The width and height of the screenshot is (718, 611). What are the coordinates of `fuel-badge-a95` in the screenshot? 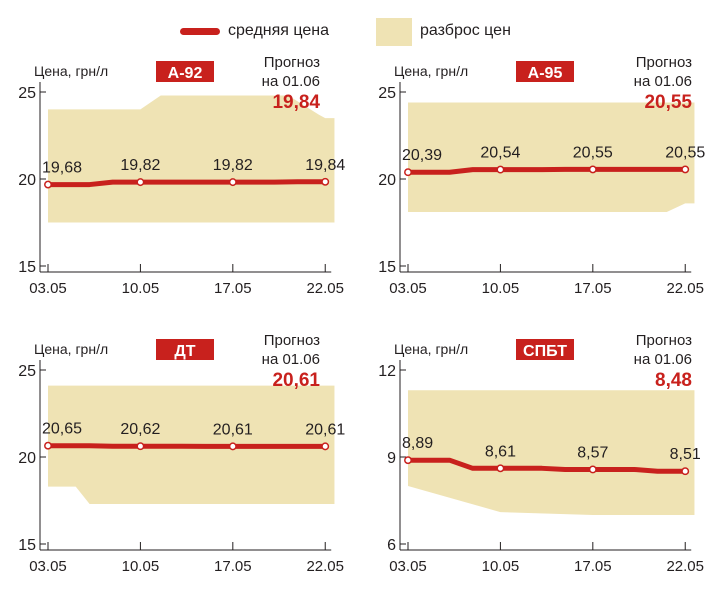 It's located at (545, 71).